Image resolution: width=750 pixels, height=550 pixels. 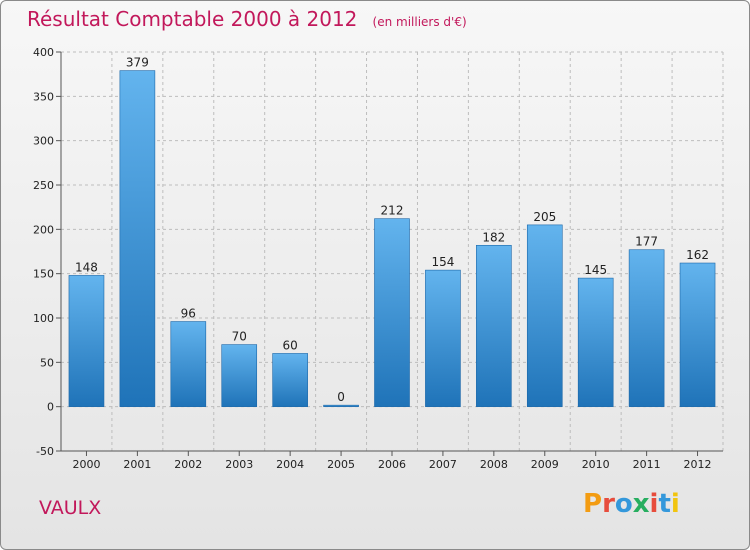 What do you see at coordinates (664, 504) in the screenshot?
I see `logo-letter: t` at bounding box center [664, 504].